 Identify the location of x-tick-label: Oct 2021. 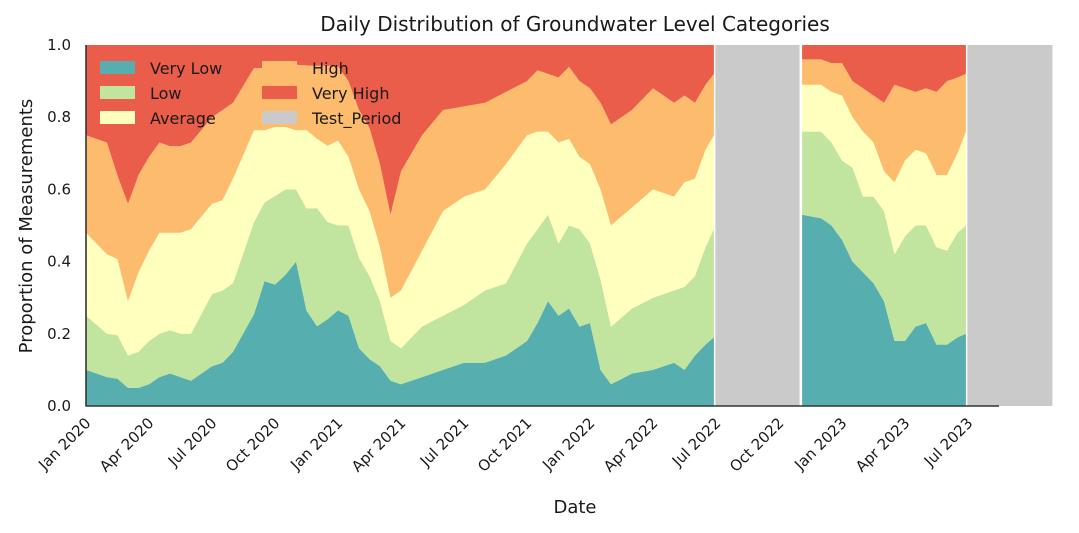
(504, 444).